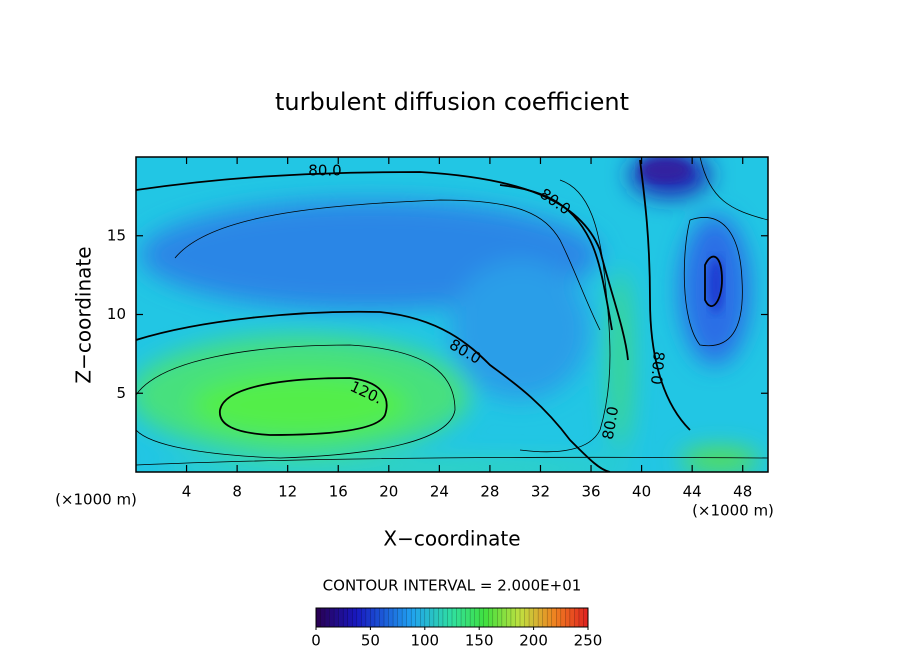 Image resolution: width=904 pixels, height=654 pixels. I want to click on x-tick-label: 12, so click(287, 492).